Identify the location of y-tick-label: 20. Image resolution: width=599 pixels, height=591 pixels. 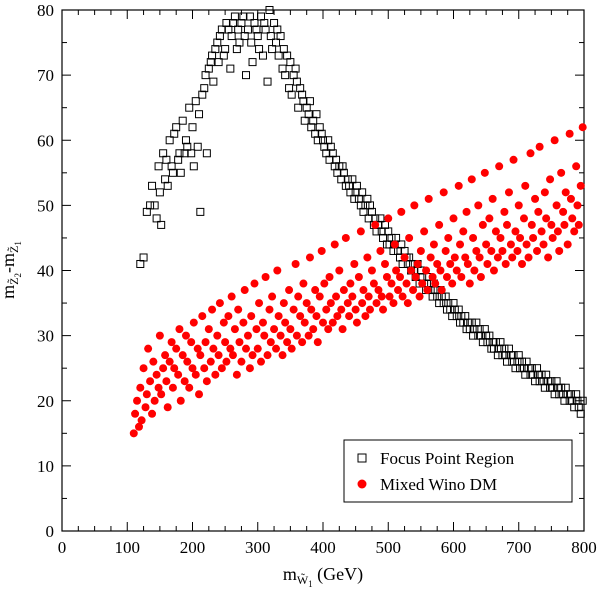
(45, 401).